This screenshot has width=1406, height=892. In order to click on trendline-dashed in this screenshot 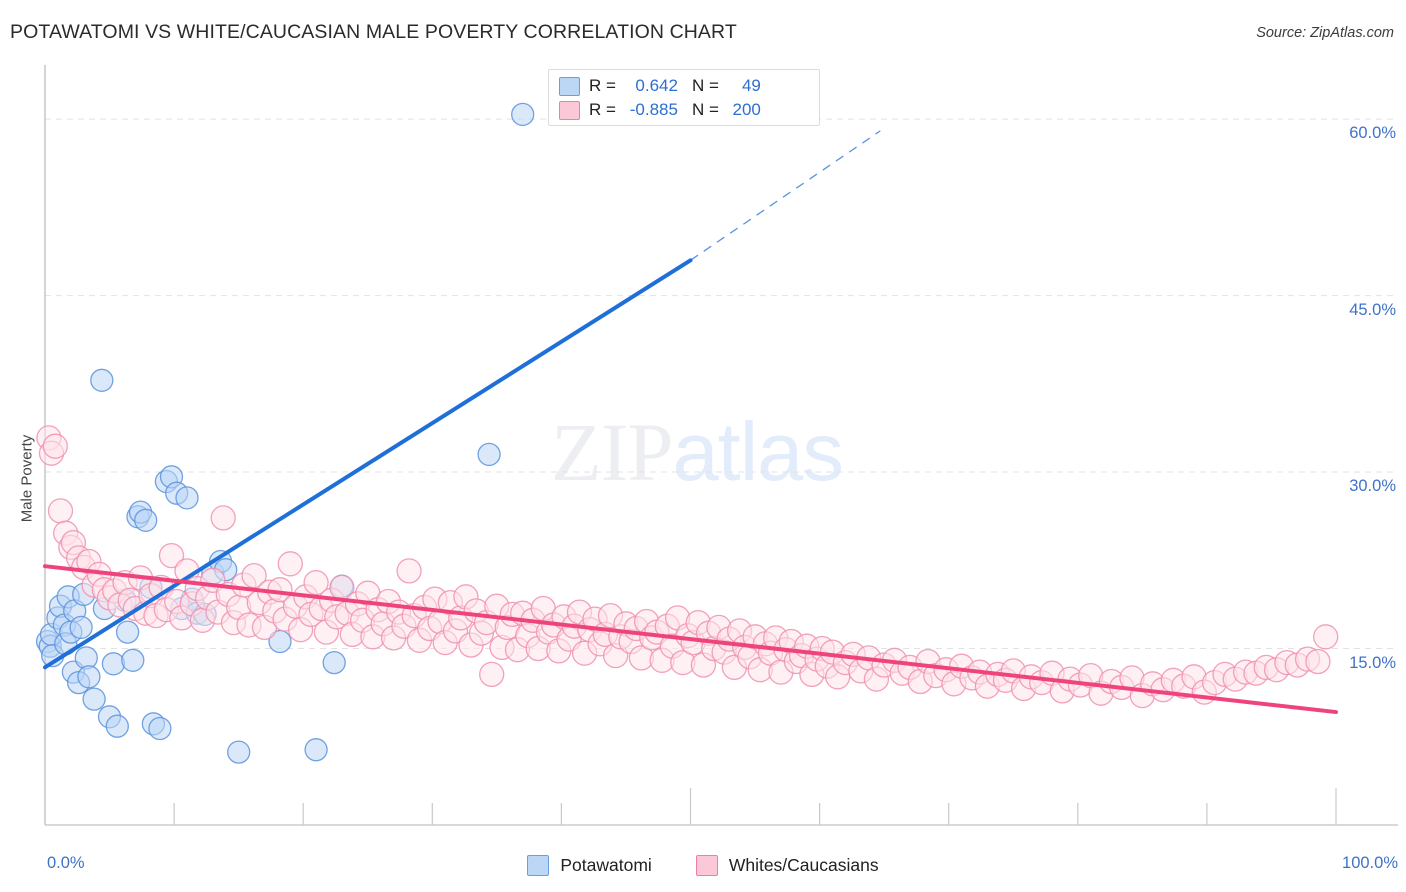, I will do `click(785, 195)`.